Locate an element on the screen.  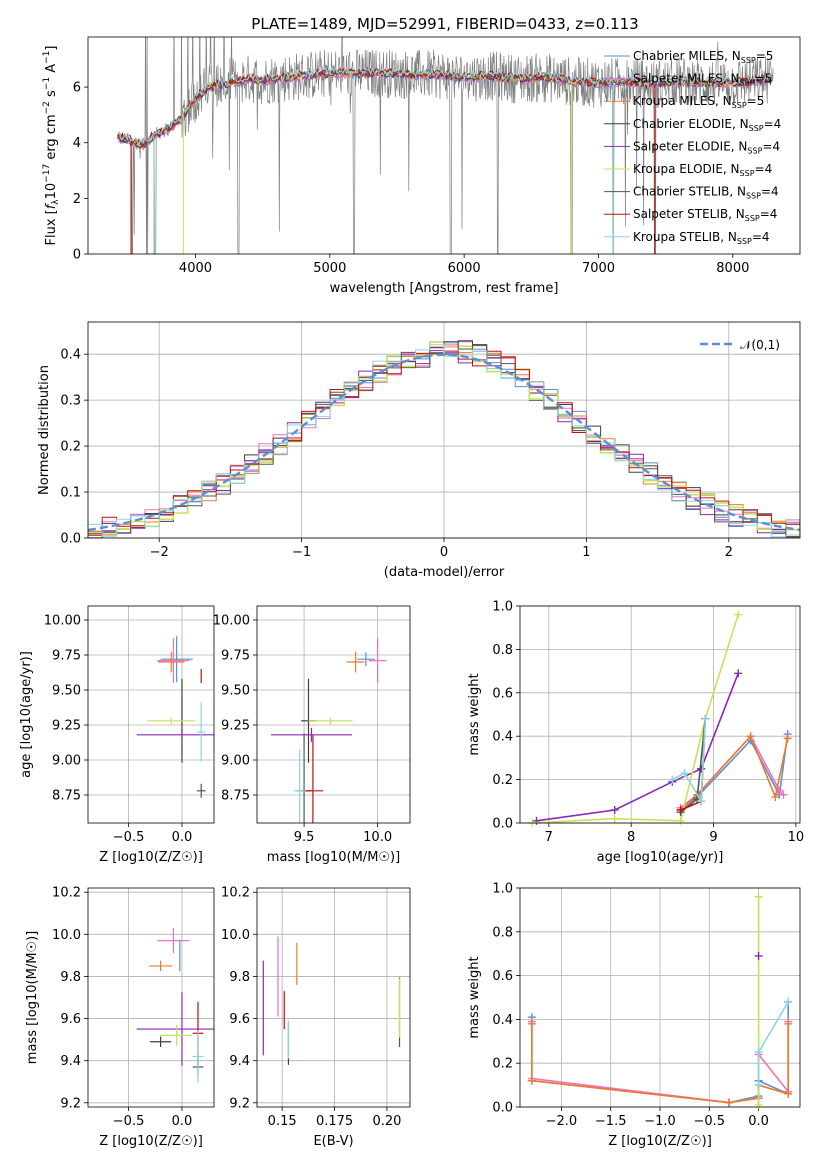
legend-entry-normal: 𝒩(0,1) is located at coordinates (760, 345).